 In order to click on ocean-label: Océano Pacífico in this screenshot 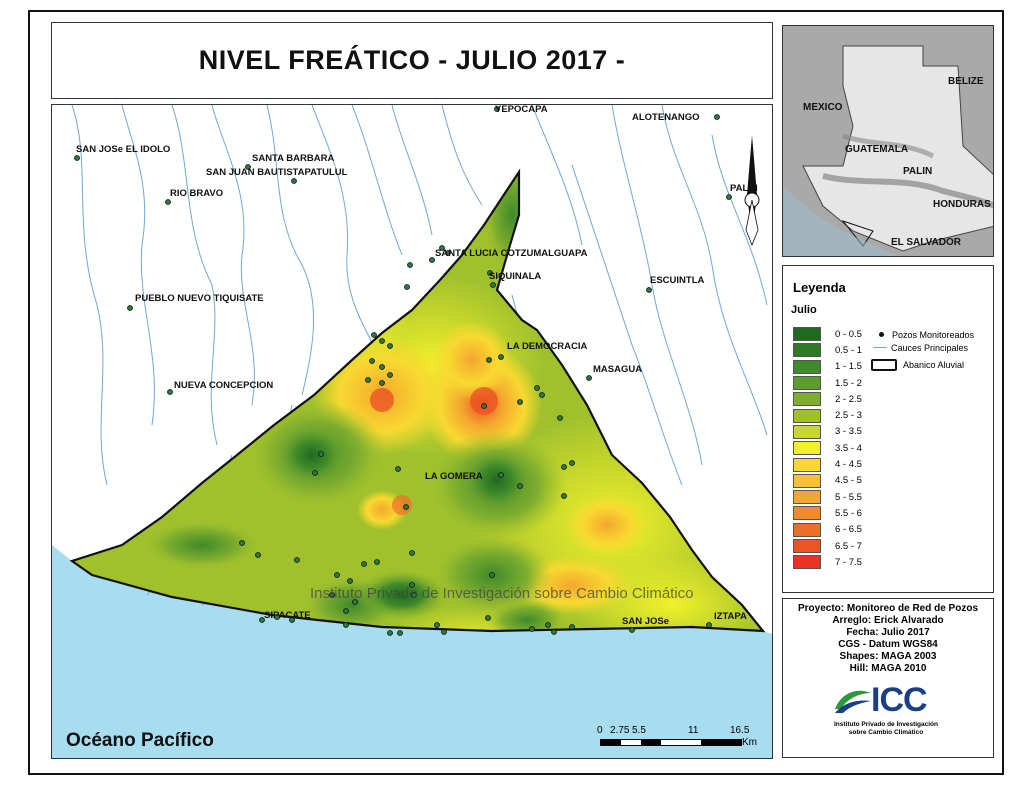, I will do `click(140, 740)`.